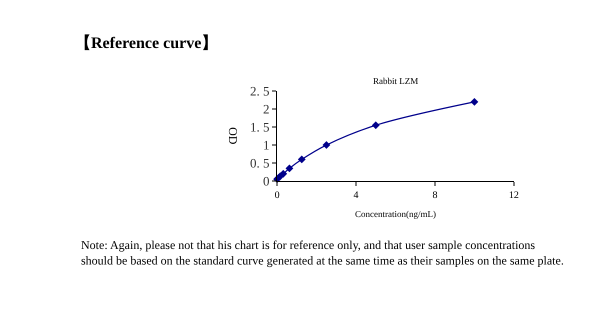  I want to click on text: Note: Again, please not that his chart is for reference only, and that user sample concentrations should be based on the standard curve generated at the same time as their samples on the same plate., so click(322, 253).